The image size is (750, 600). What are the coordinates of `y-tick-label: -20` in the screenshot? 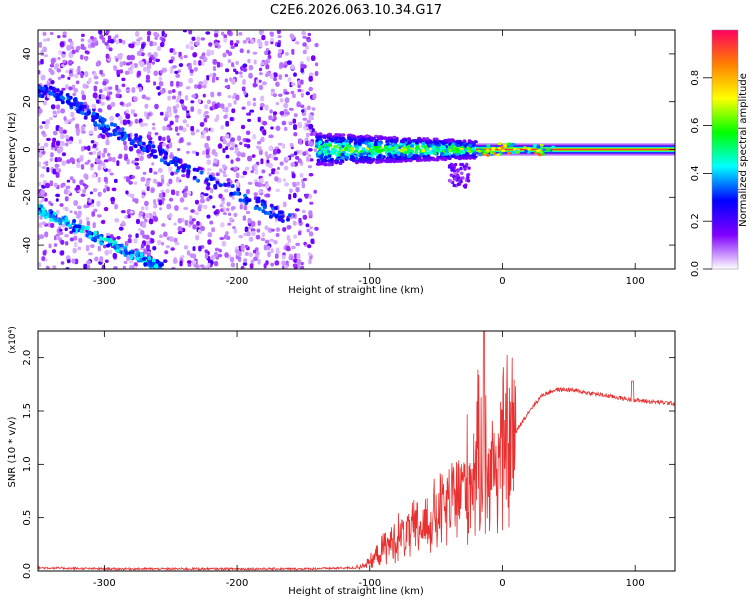 It's located at (27, 197).